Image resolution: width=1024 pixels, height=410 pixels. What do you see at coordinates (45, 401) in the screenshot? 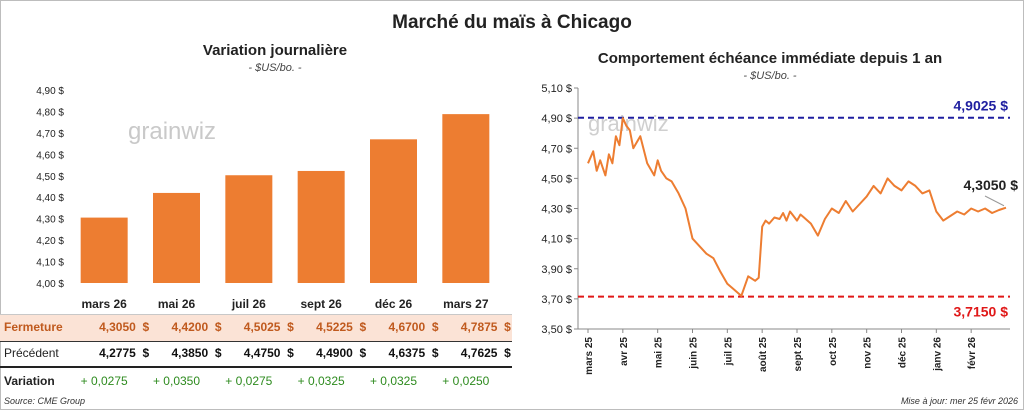
I see `source-note: Source: CME Group` at bounding box center [45, 401].